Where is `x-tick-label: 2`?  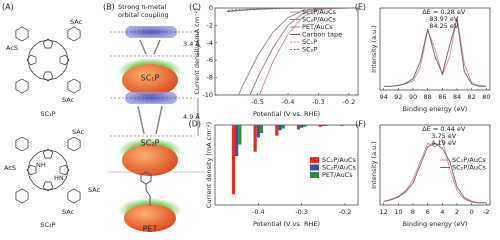
x-tick-label: 2 is located at coordinates (457, 212).